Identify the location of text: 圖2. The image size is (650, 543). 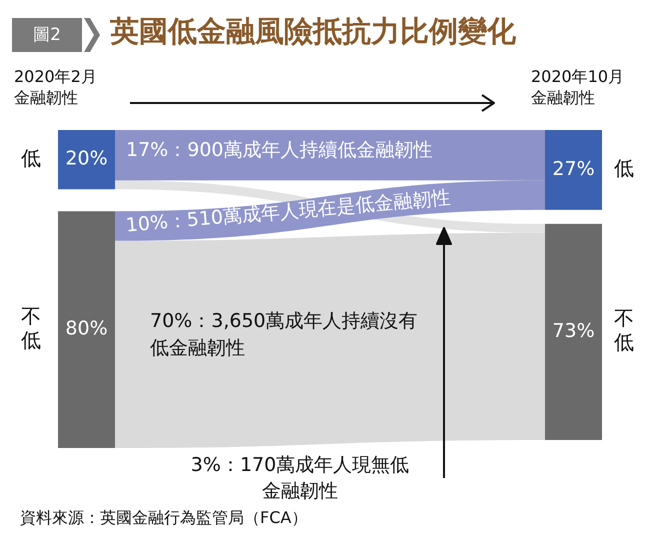
(47, 35).